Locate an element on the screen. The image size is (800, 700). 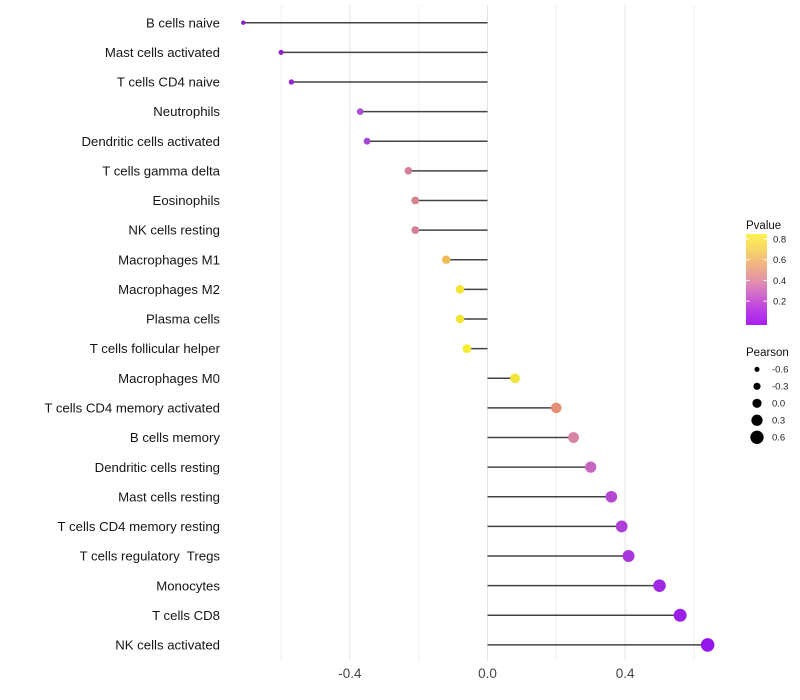
y-axis-label: Plasma cells is located at coordinates (183, 319).